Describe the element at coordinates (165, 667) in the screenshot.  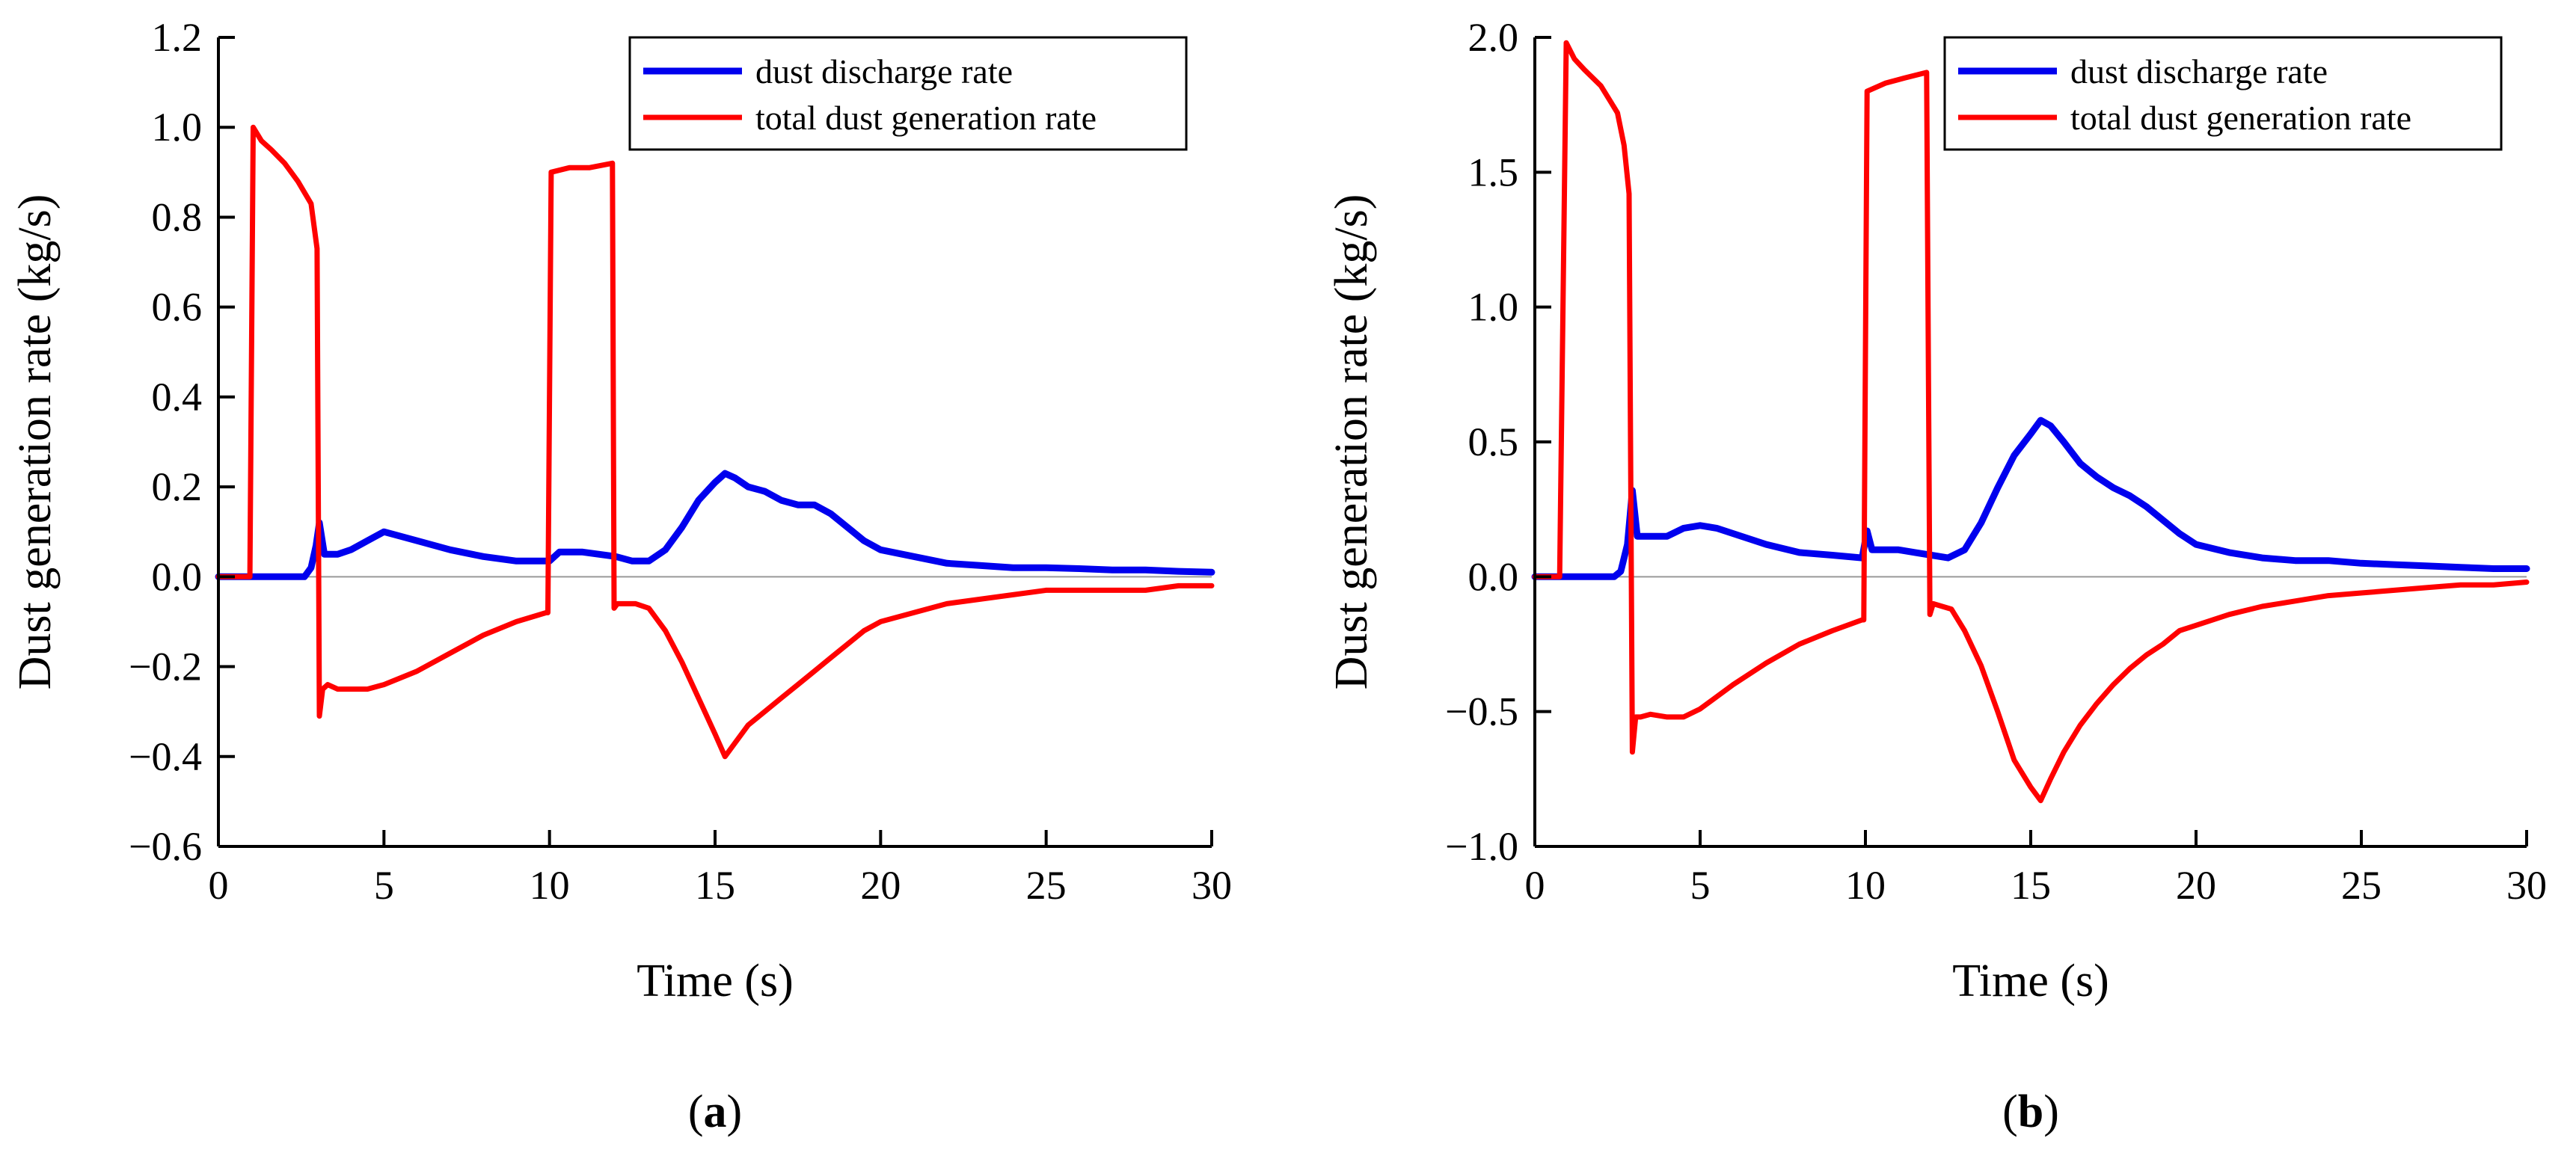
I see `y-tick-label: −0.2` at that location.